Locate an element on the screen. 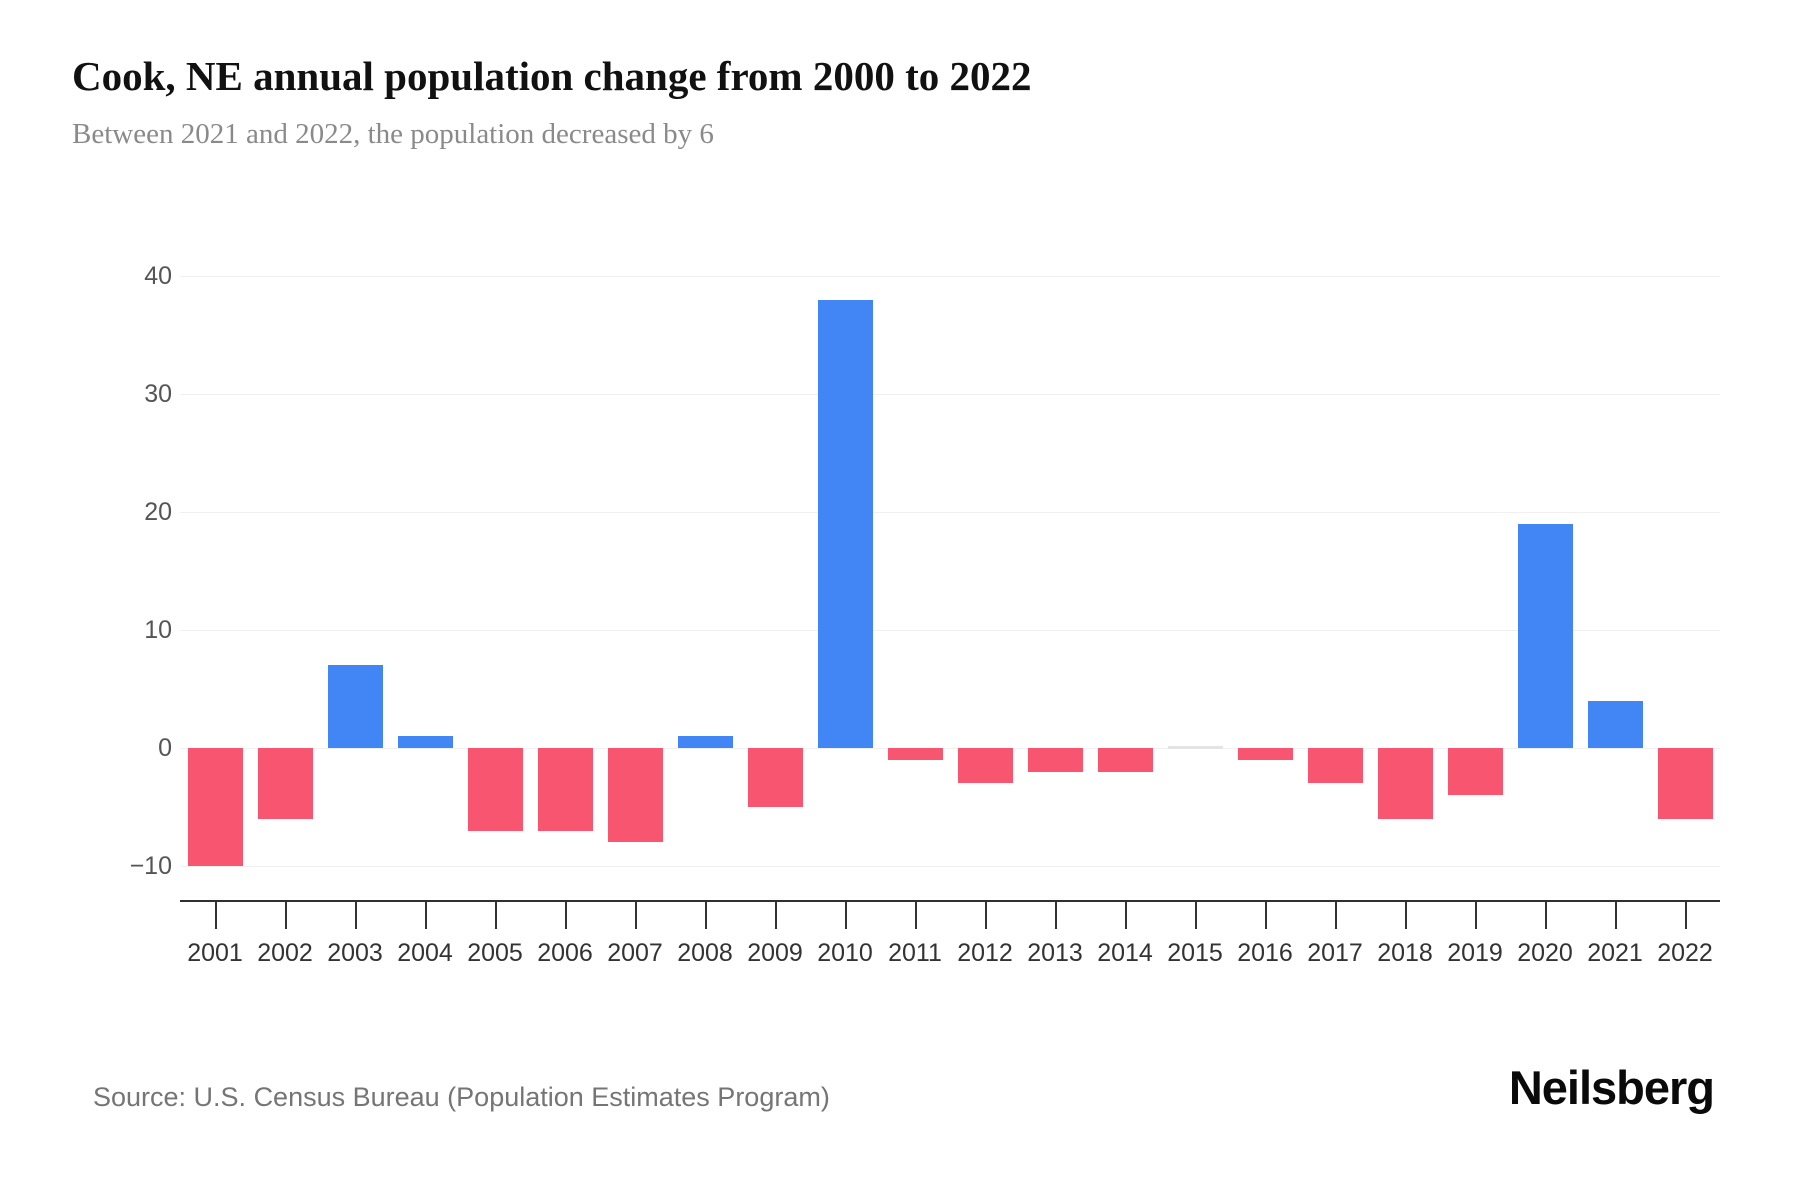  x-axis-category-label: 2017 is located at coordinates (1335, 953).